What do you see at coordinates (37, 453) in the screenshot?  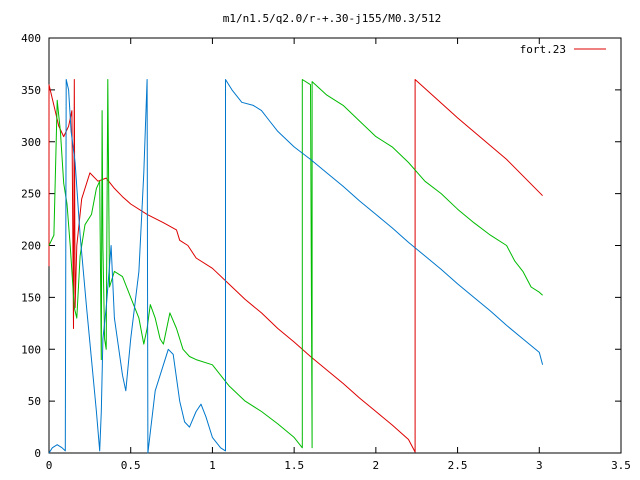 I see `y-tick-label: 0` at bounding box center [37, 453].